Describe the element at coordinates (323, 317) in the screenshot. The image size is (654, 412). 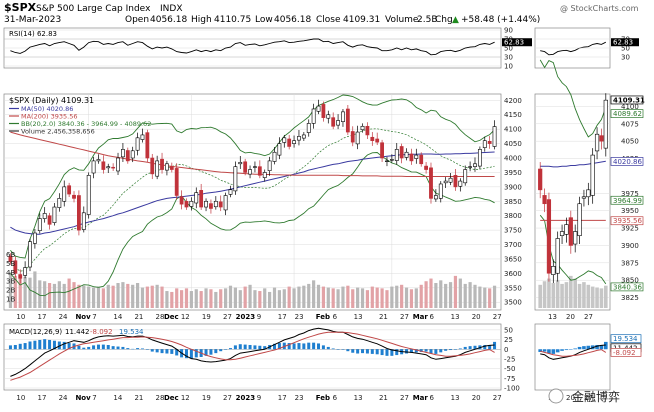
I see `x-tick-label: Feb` at that location.